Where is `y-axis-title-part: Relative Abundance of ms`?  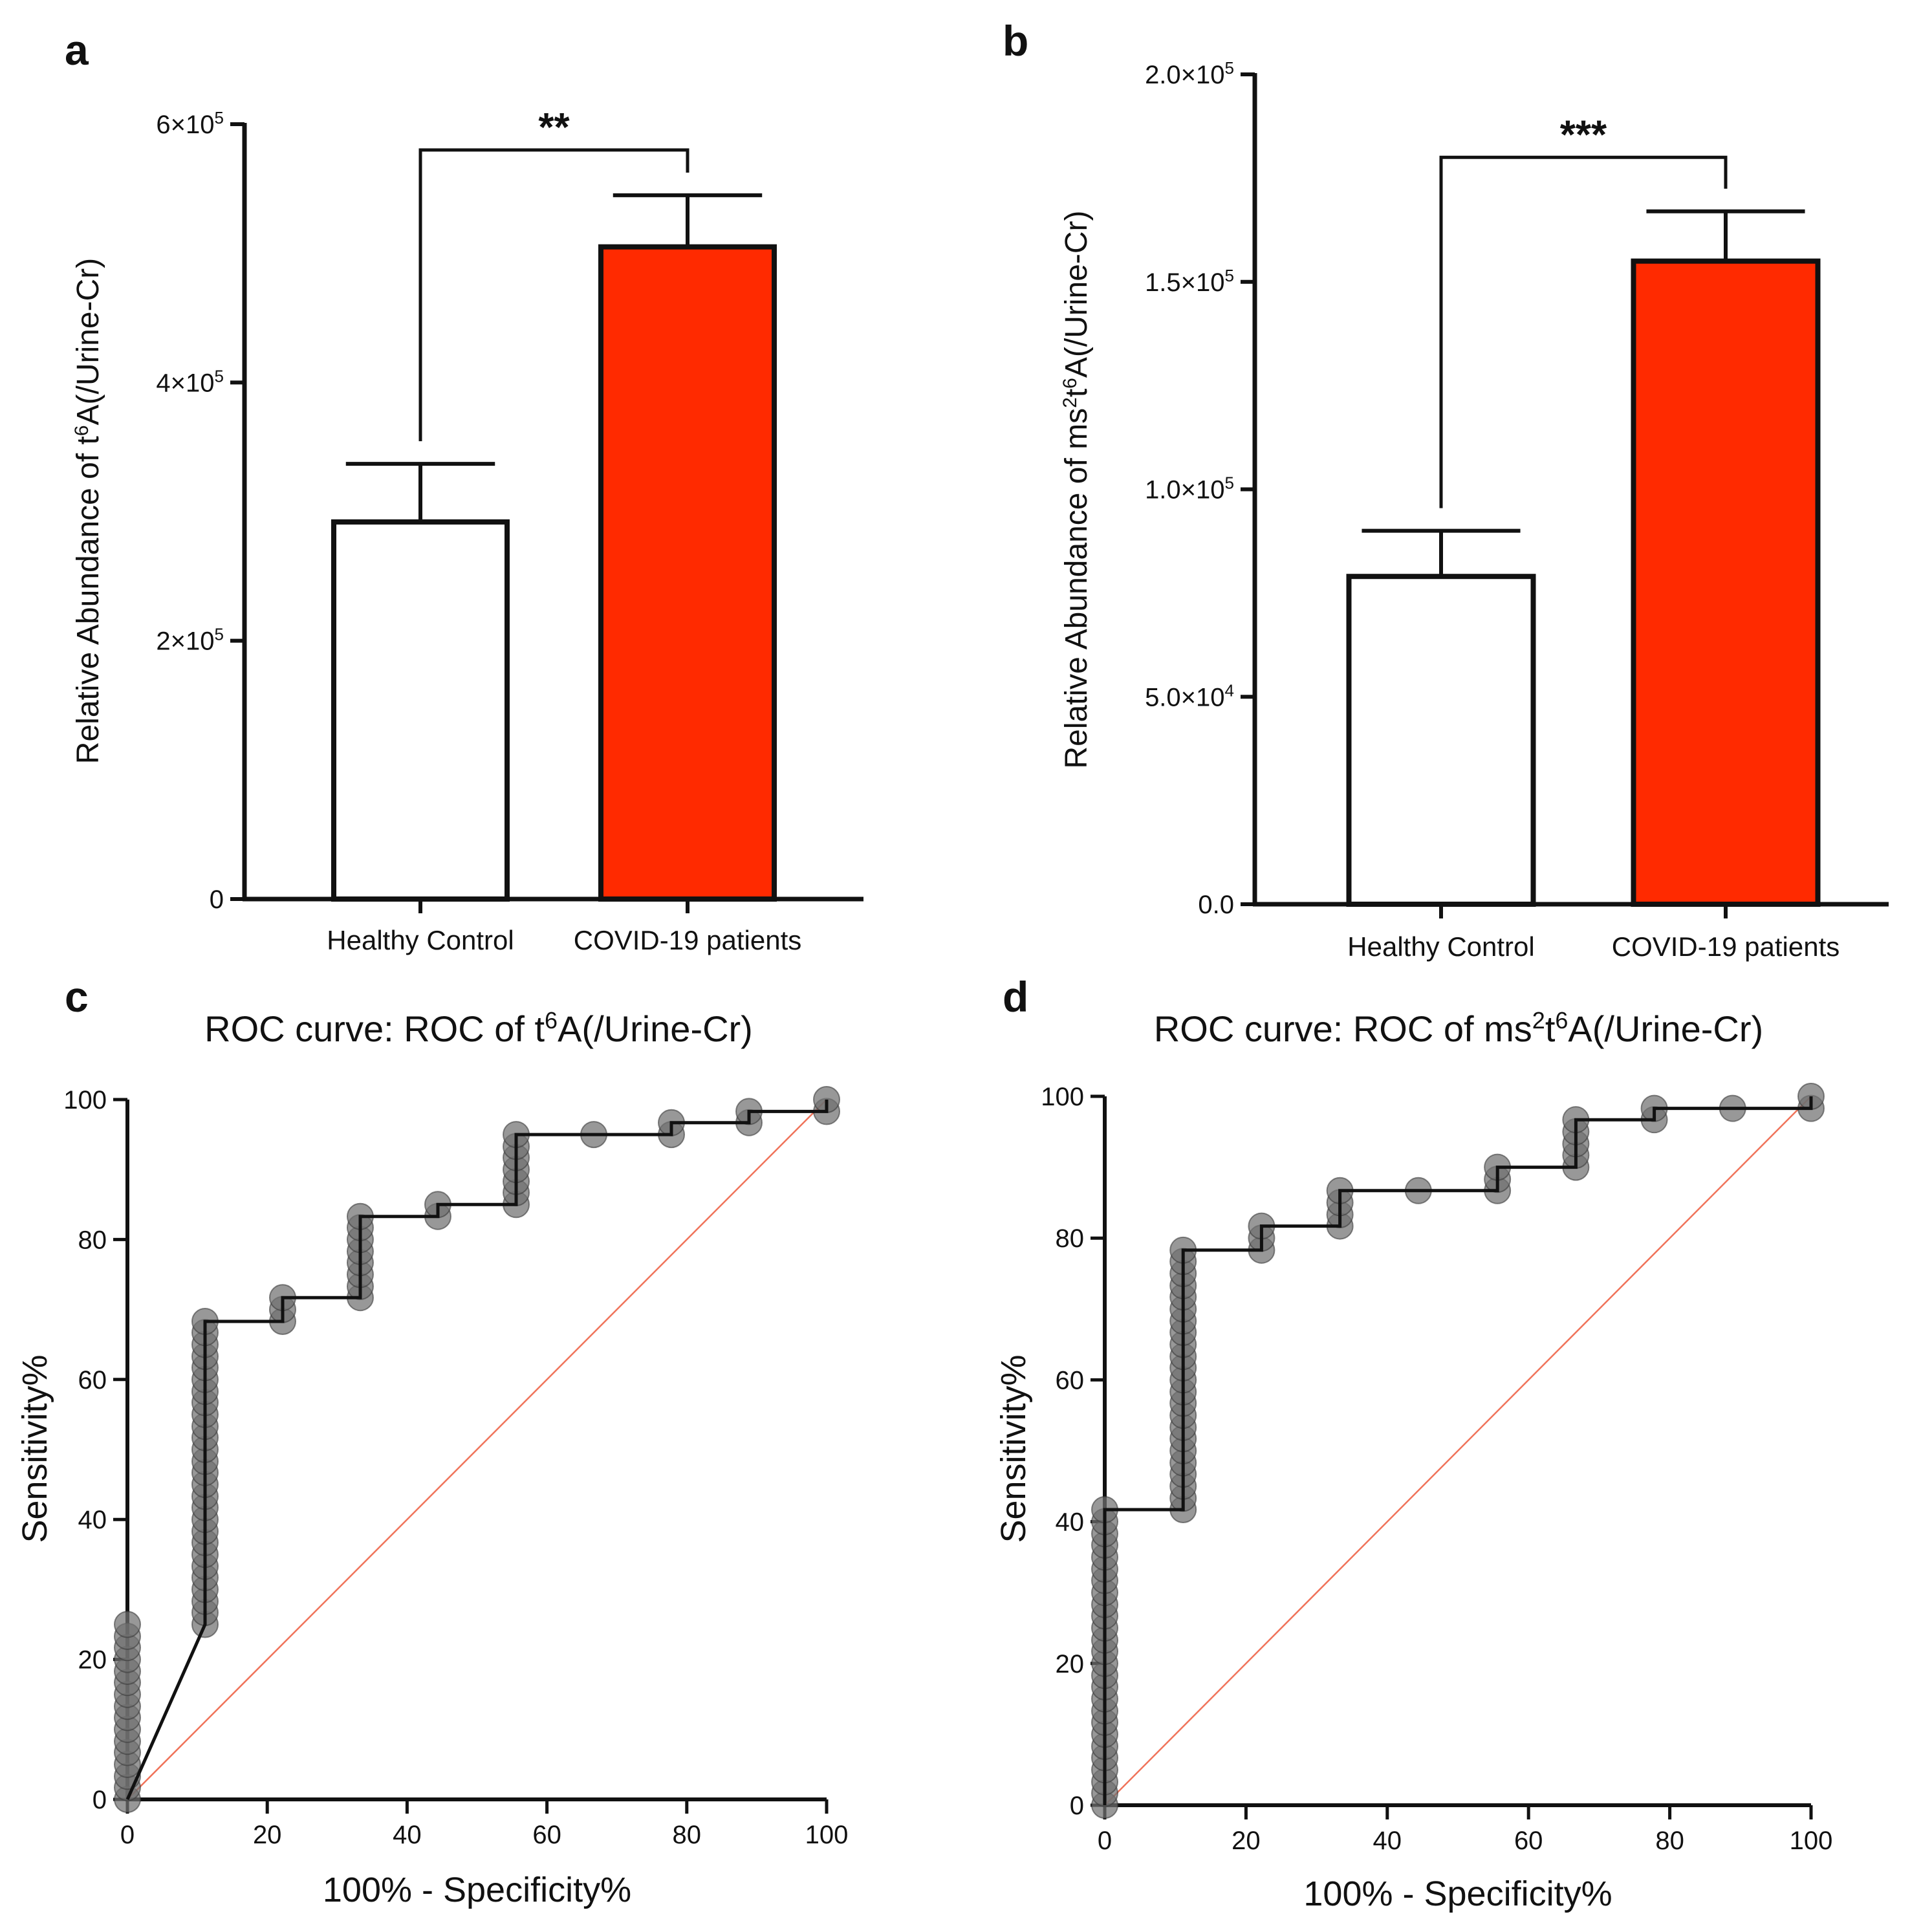
y-axis-title-part: Relative Abundance of ms is located at coordinates (1076, 588).